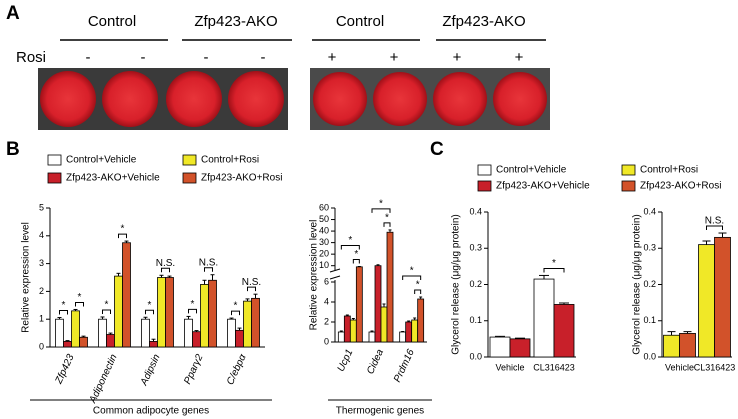  Describe the element at coordinates (65, 369) in the screenshot. I see `x-tick-label: Zfp423` at that location.